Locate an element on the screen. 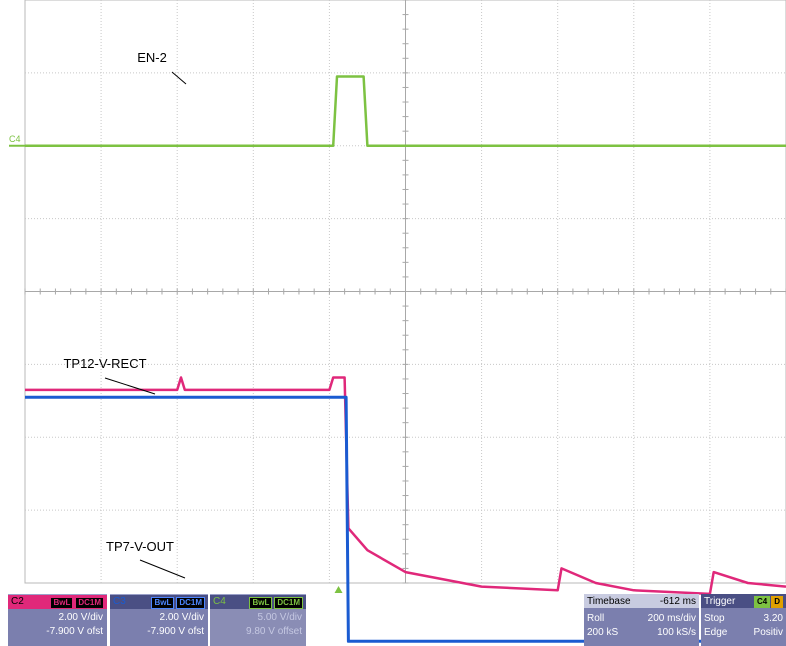  timebase-row: Roll 200 ms/div is located at coordinates (641, 618).